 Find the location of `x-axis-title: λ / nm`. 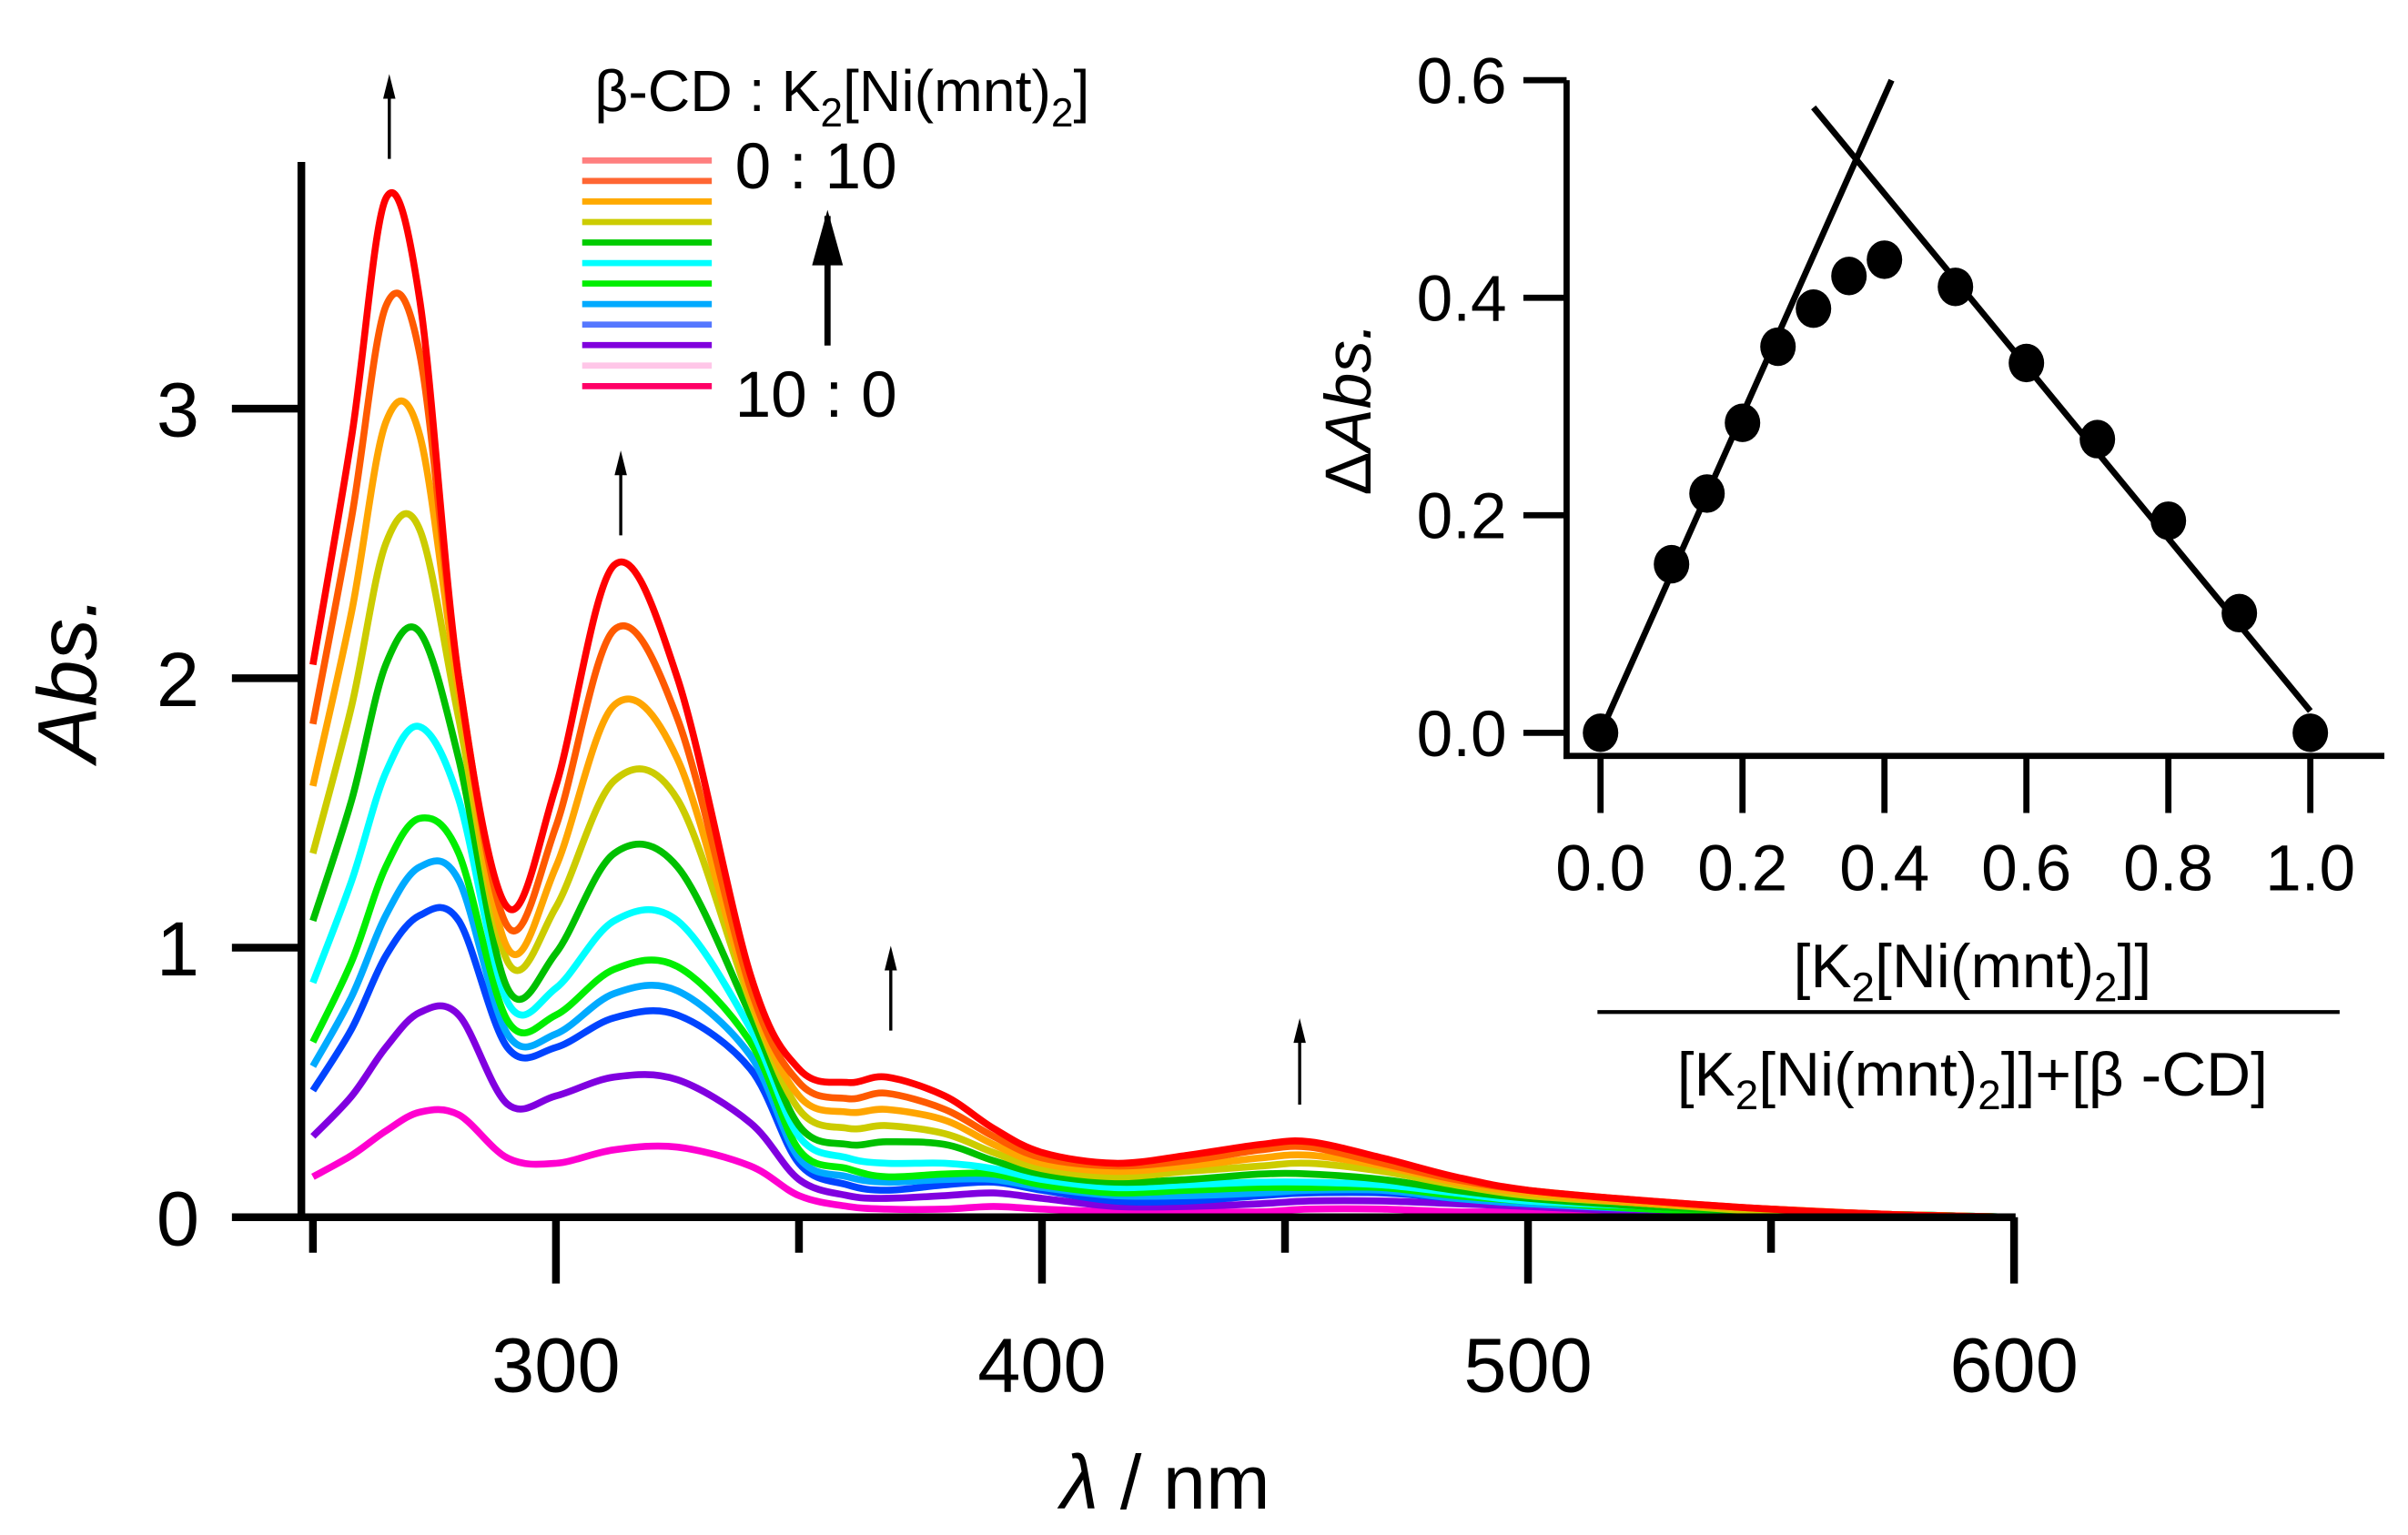

x-axis-title: λ / nm is located at coordinates (1163, 1482).